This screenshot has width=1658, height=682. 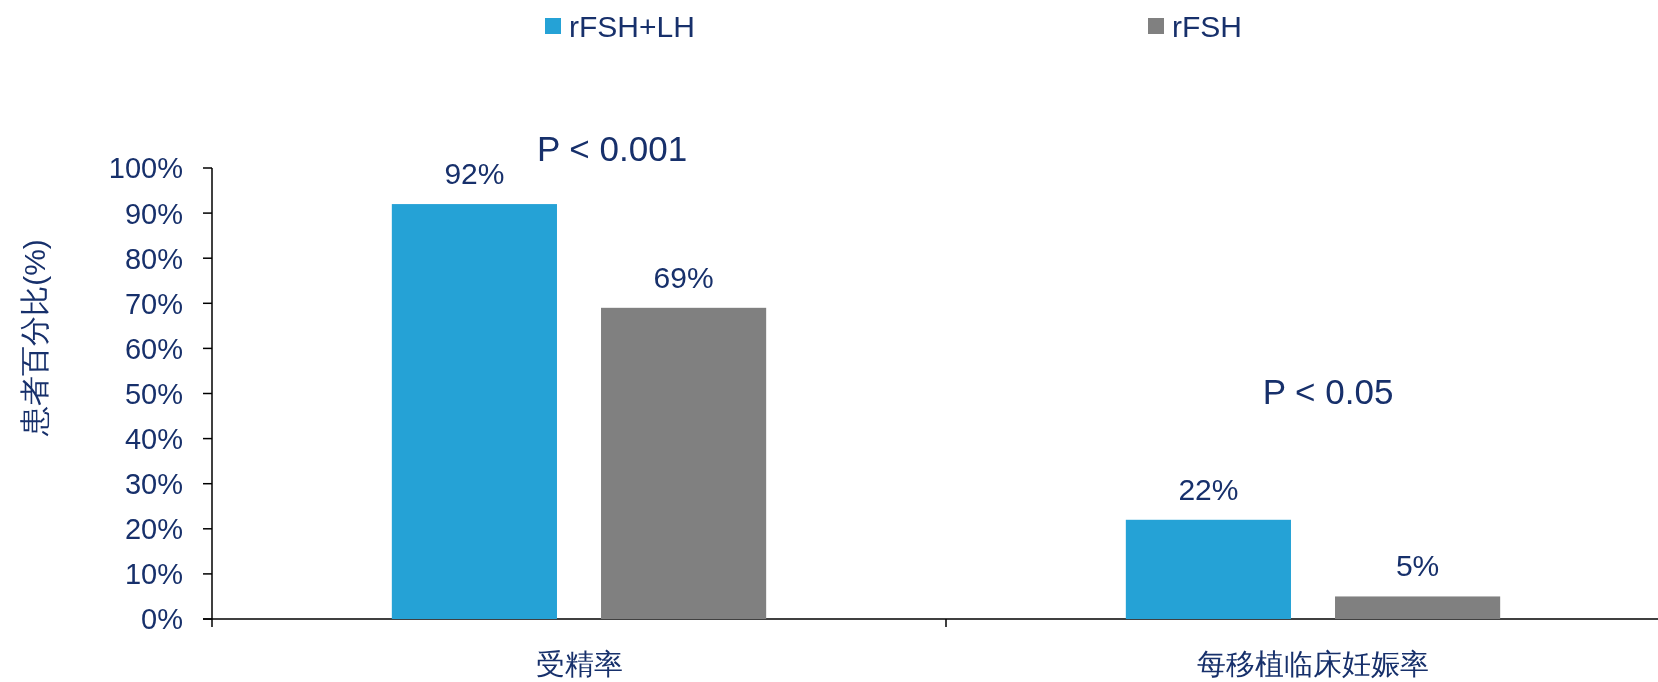 I want to click on data-label: 22%, so click(x=1208, y=489).